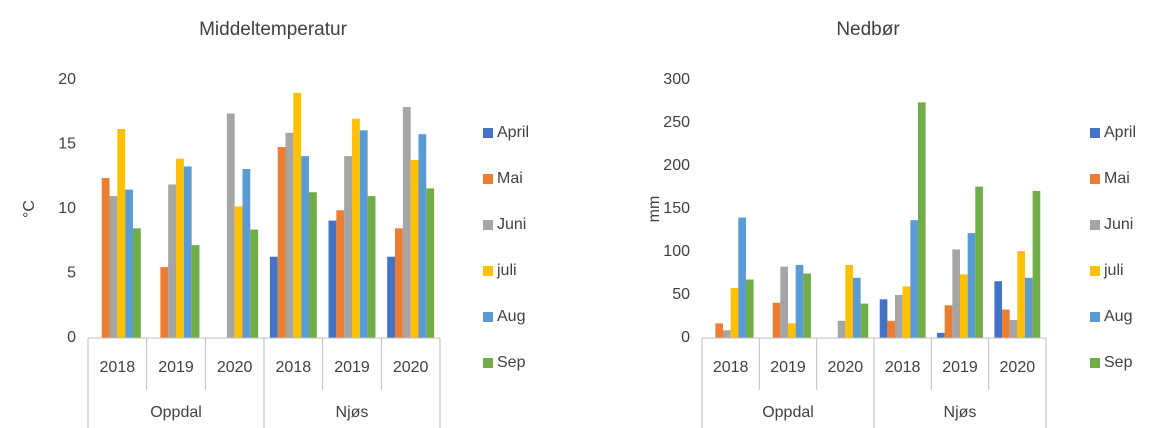  What do you see at coordinates (511, 224) in the screenshot?
I see `legend-label: Juni` at bounding box center [511, 224].